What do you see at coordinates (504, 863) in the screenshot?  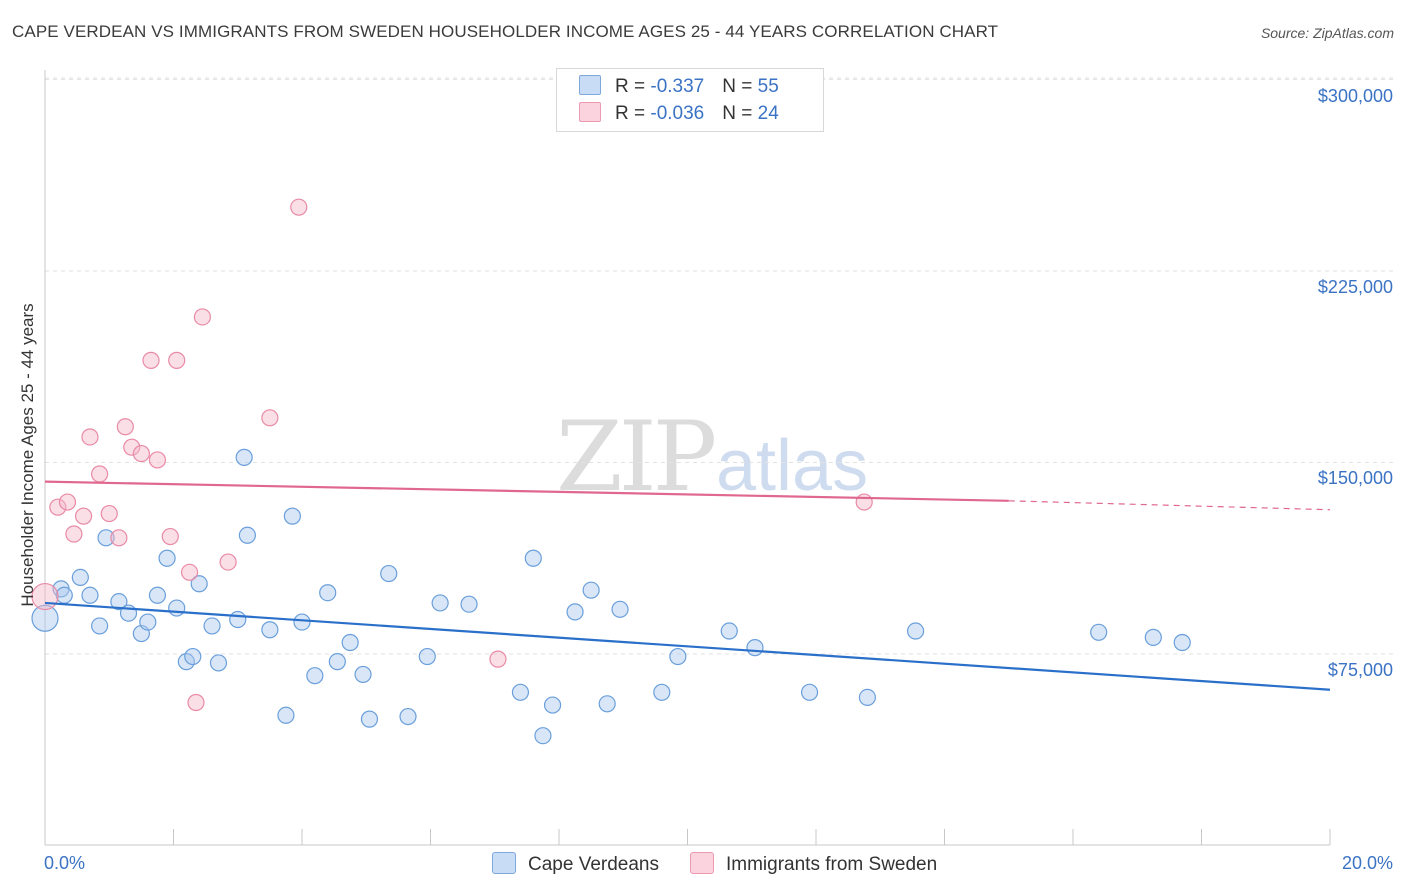 I see `series-swatch-blue` at bounding box center [504, 863].